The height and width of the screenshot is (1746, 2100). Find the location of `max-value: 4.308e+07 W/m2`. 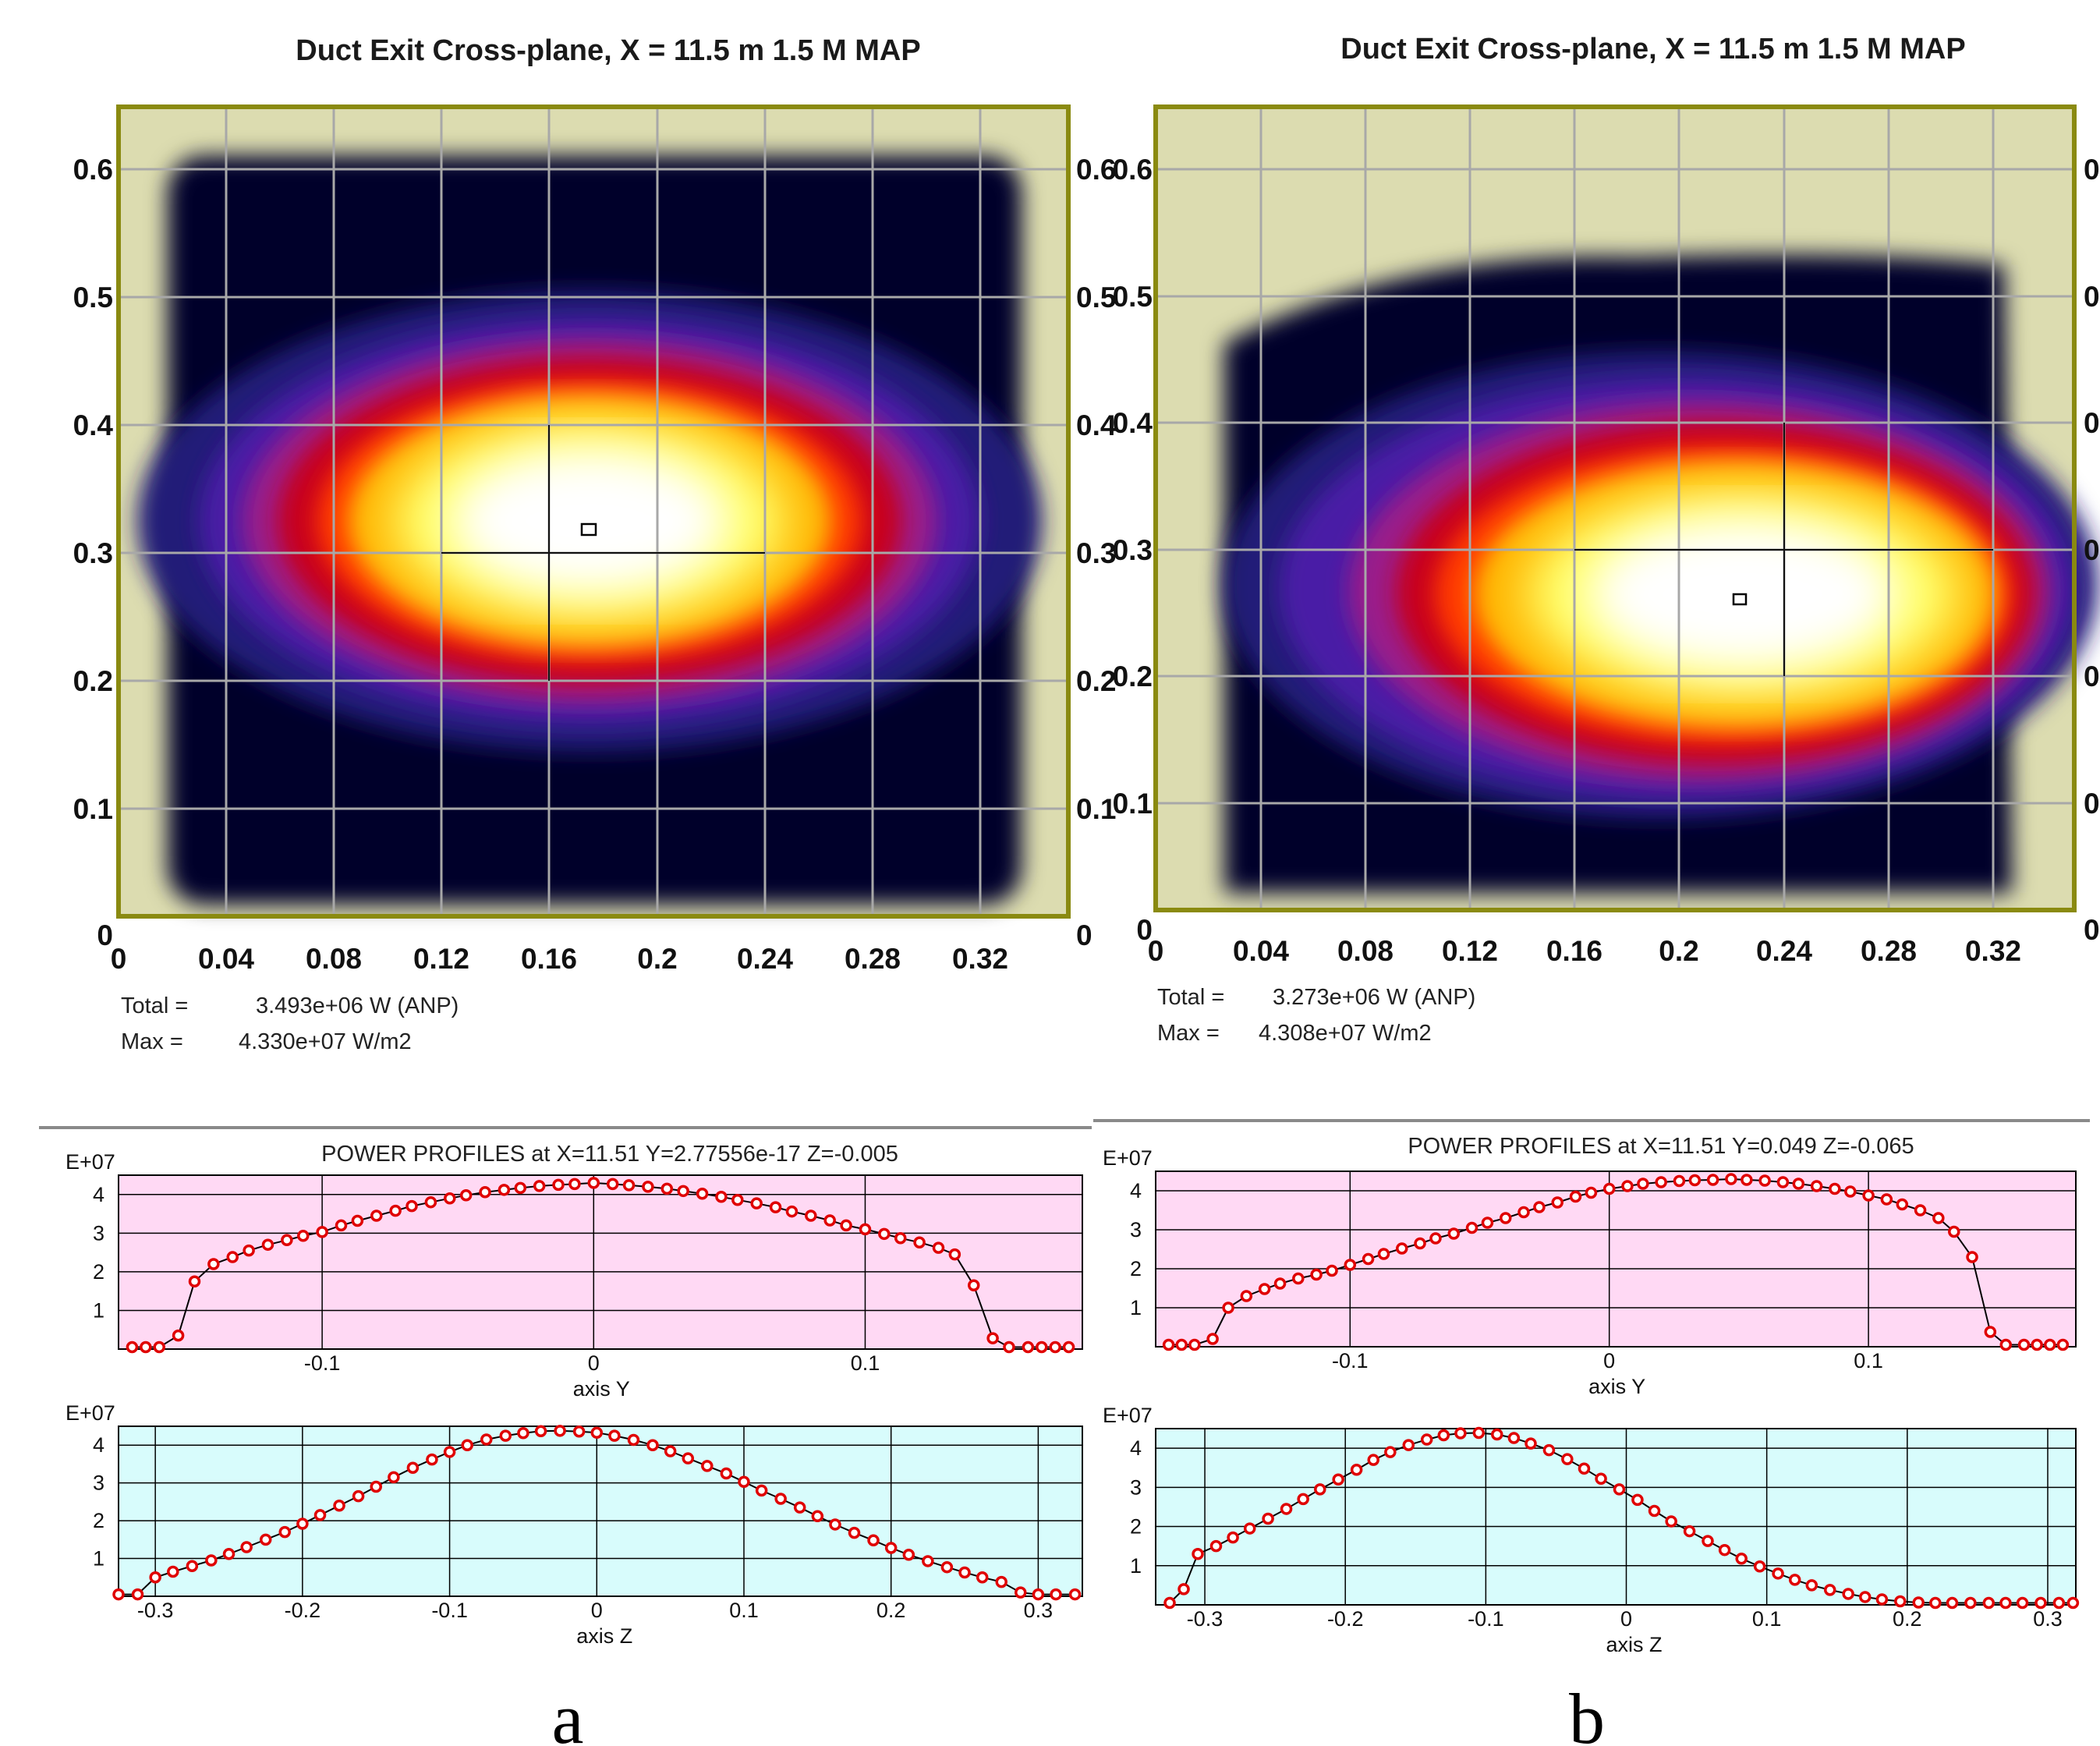

max-value: 4.308e+07 W/m2 is located at coordinates (1345, 1033).